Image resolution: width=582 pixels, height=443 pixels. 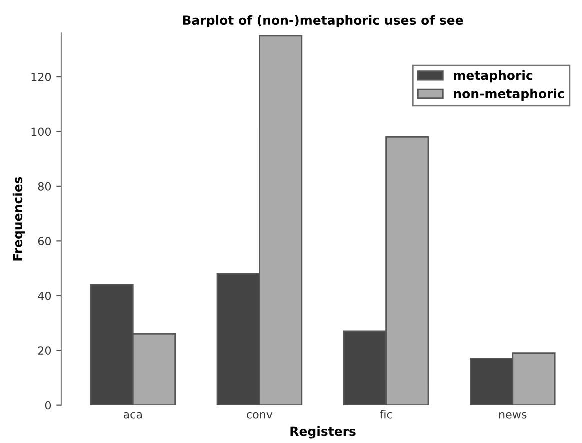 I want to click on x-axis-title: Registers, so click(x=323, y=432).